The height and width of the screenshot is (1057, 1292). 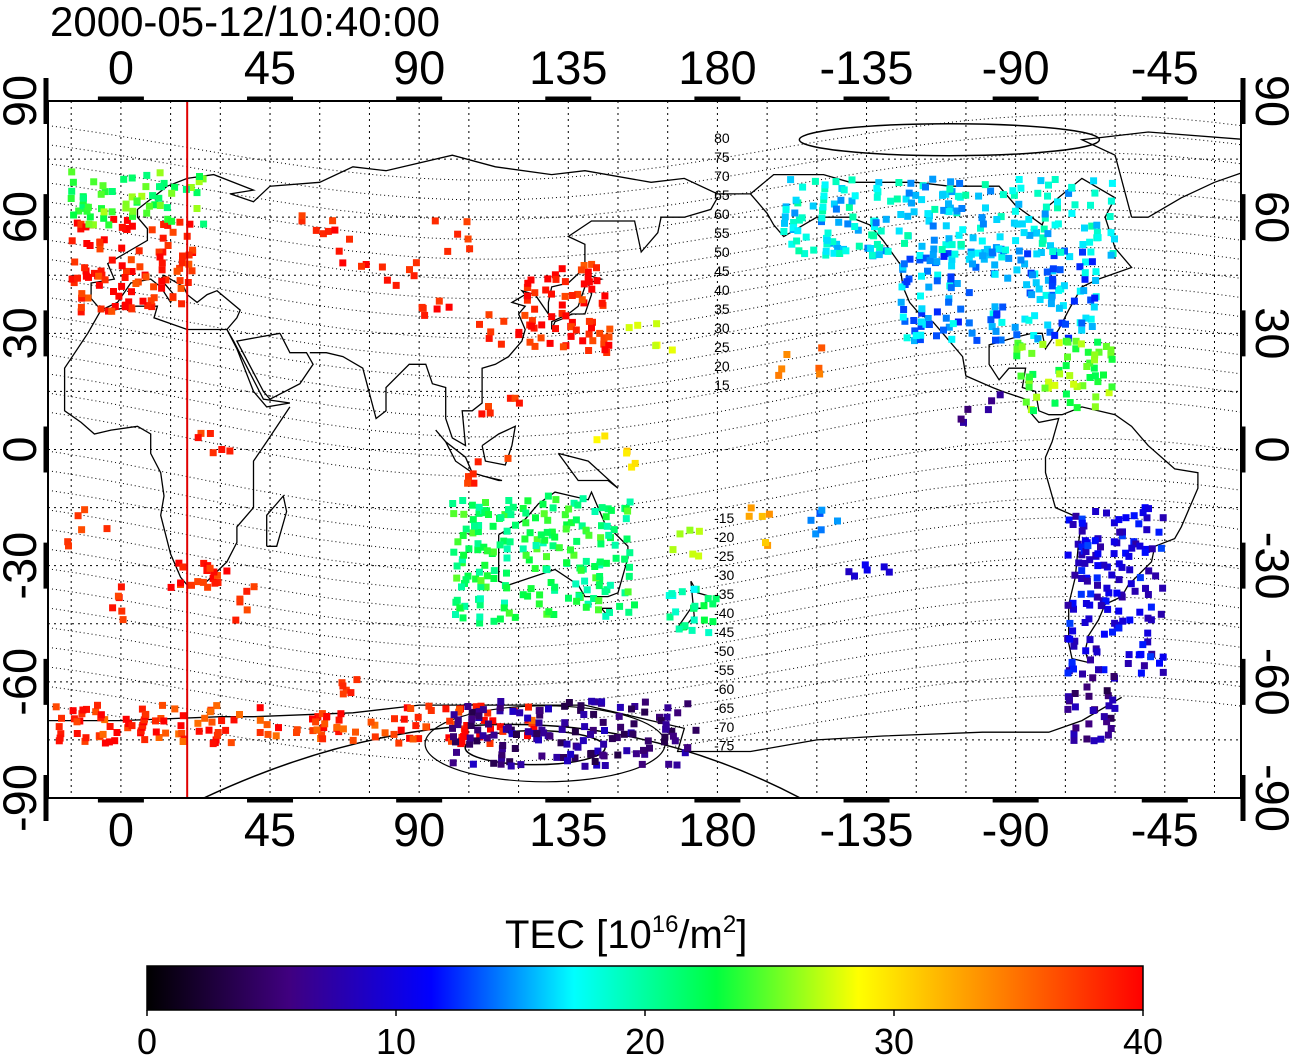 What do you see at coordinates (724, 746) in the screenshot?
I see `mlat-label: -75` at bounding box center [724, 746].